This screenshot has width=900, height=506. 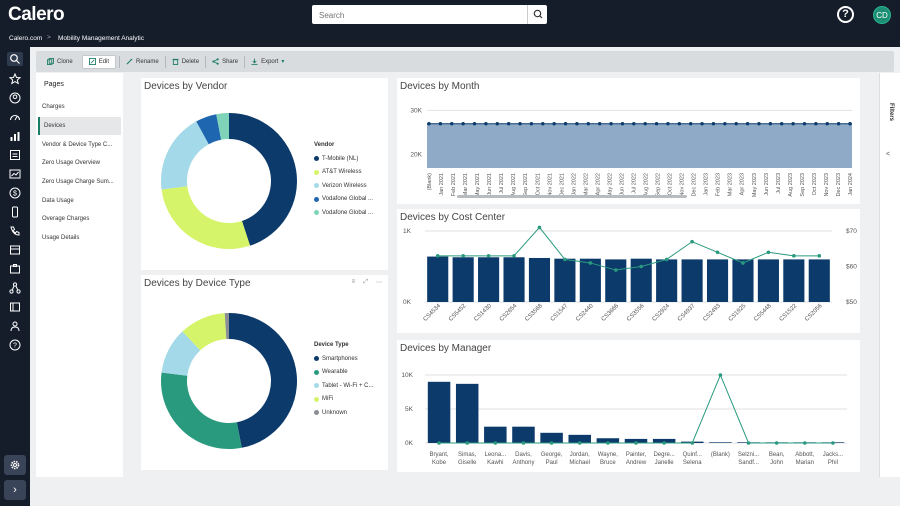 What do you see at coordinates (15, 117) in the screenshot?
I see `dashboard-icon` at bounding box center [15, 117].